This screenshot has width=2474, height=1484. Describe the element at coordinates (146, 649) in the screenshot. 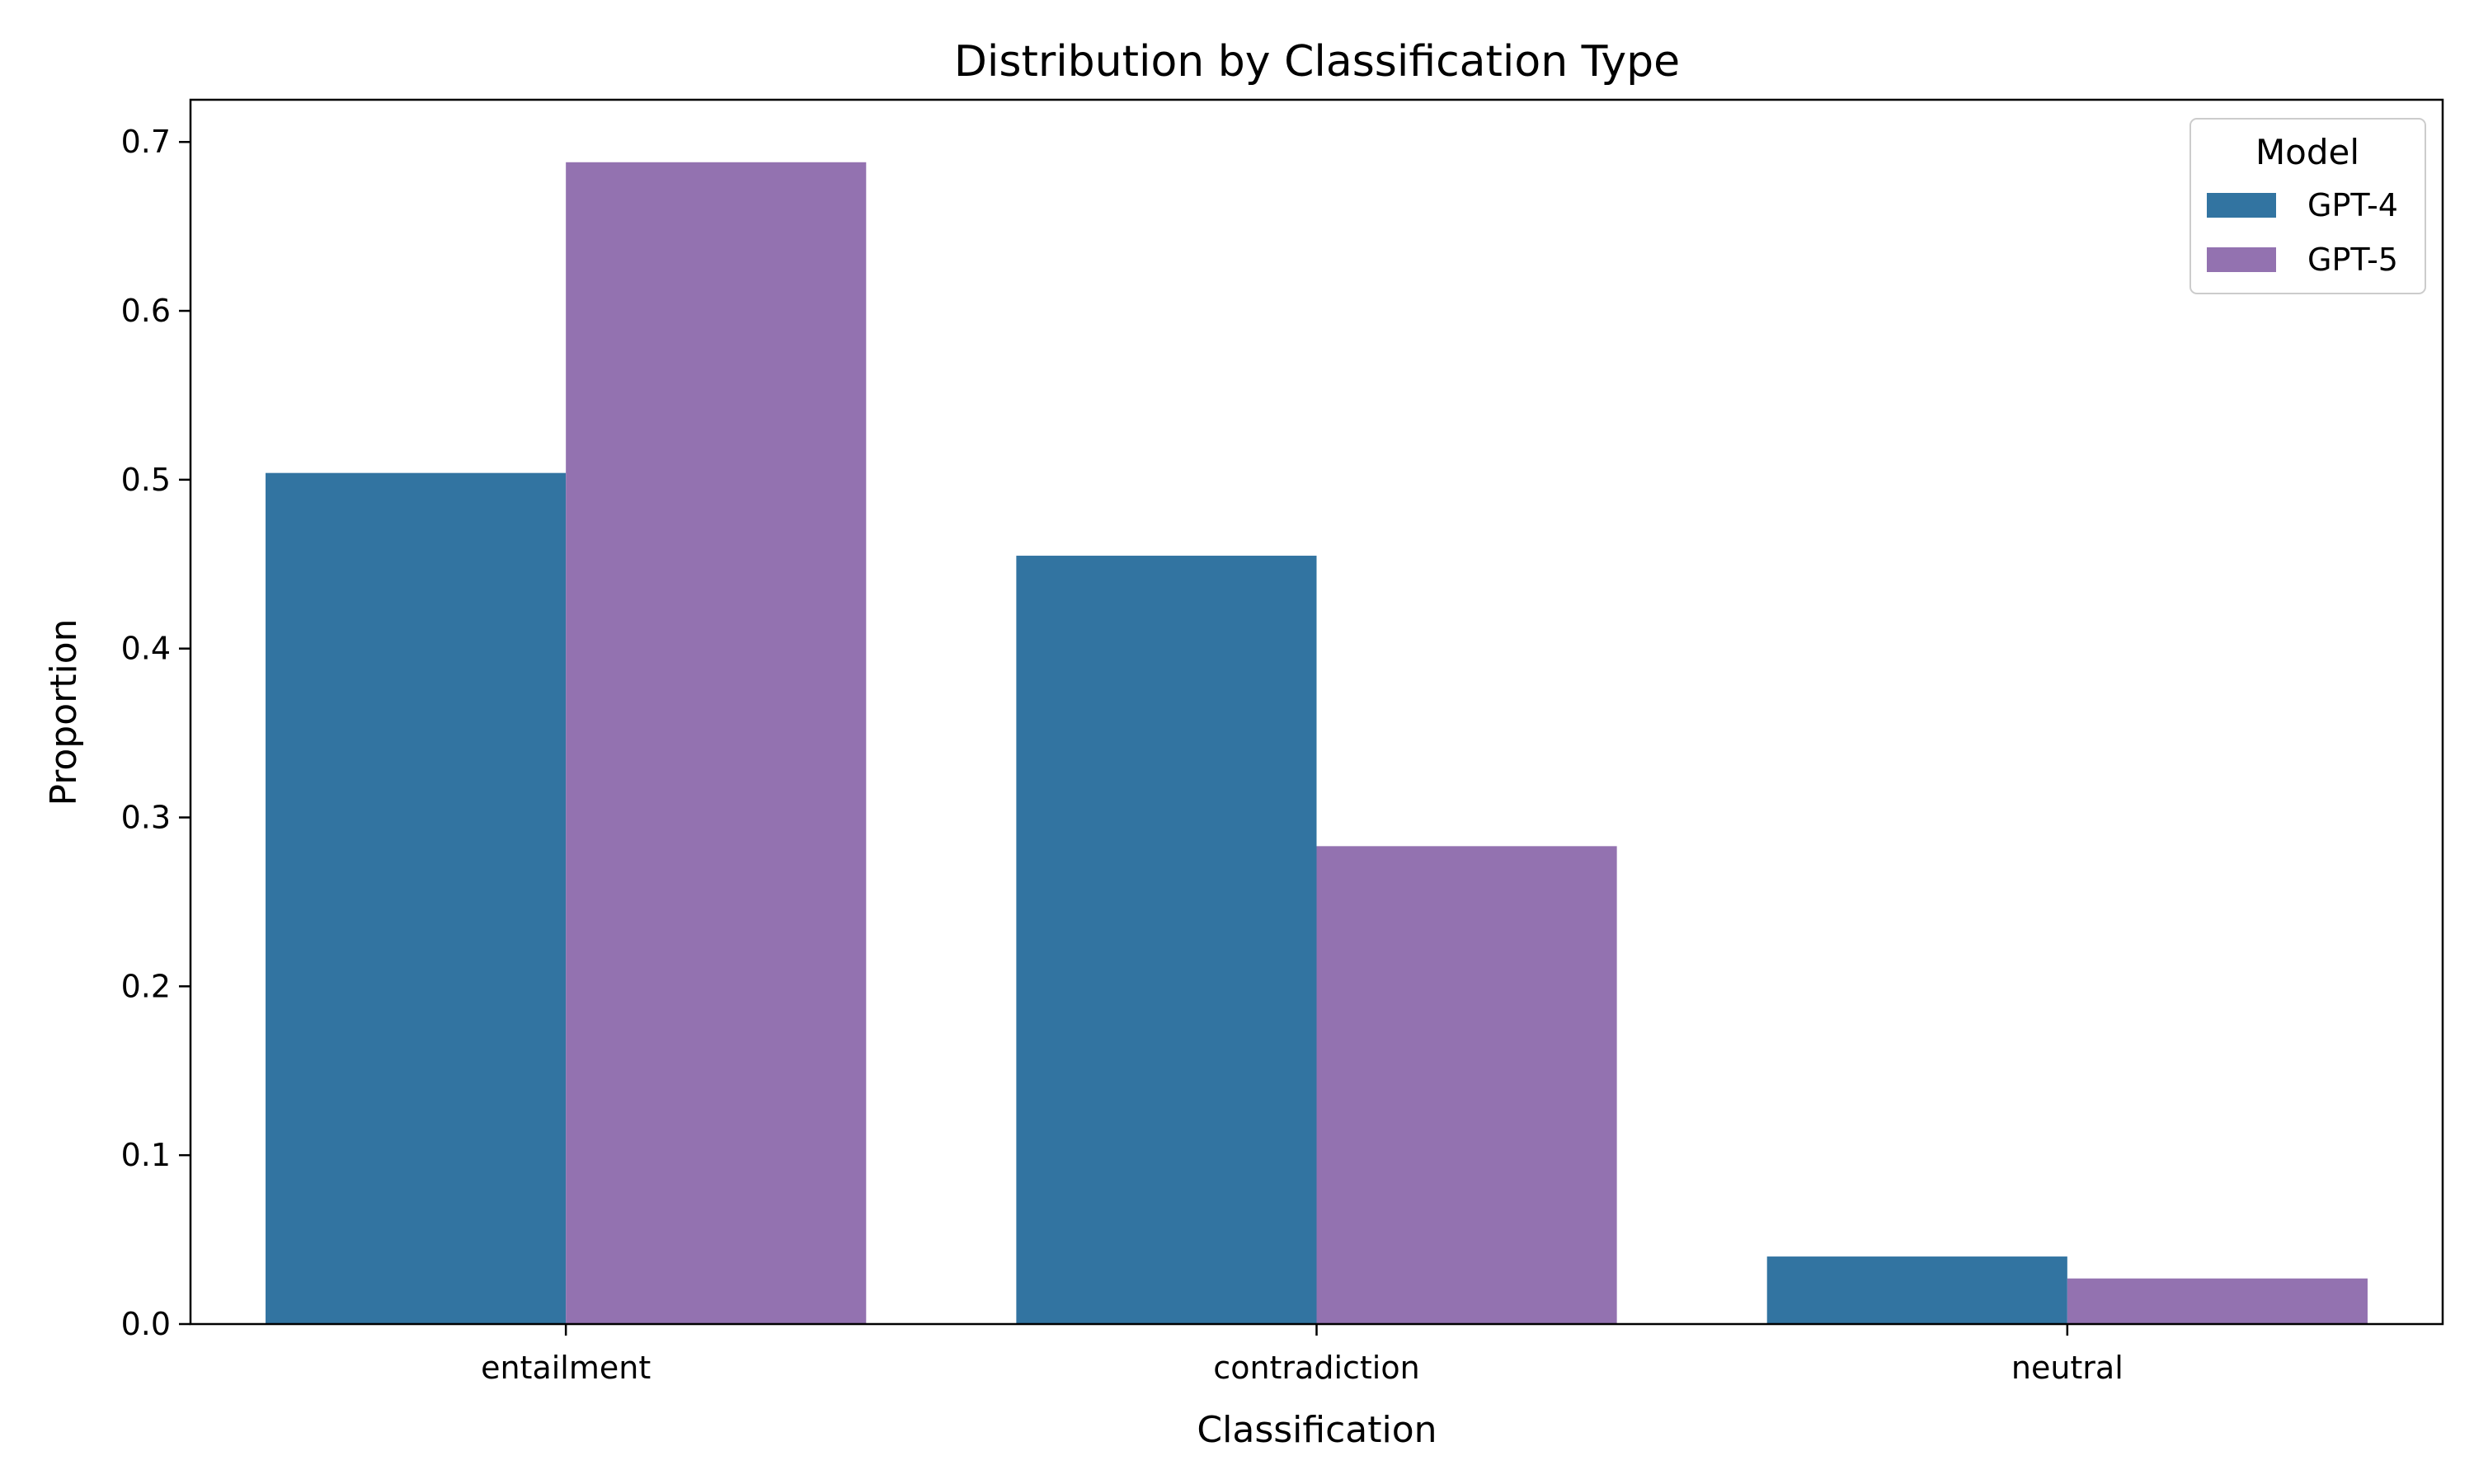

I see `y-tick-label: 0.4` at that location.